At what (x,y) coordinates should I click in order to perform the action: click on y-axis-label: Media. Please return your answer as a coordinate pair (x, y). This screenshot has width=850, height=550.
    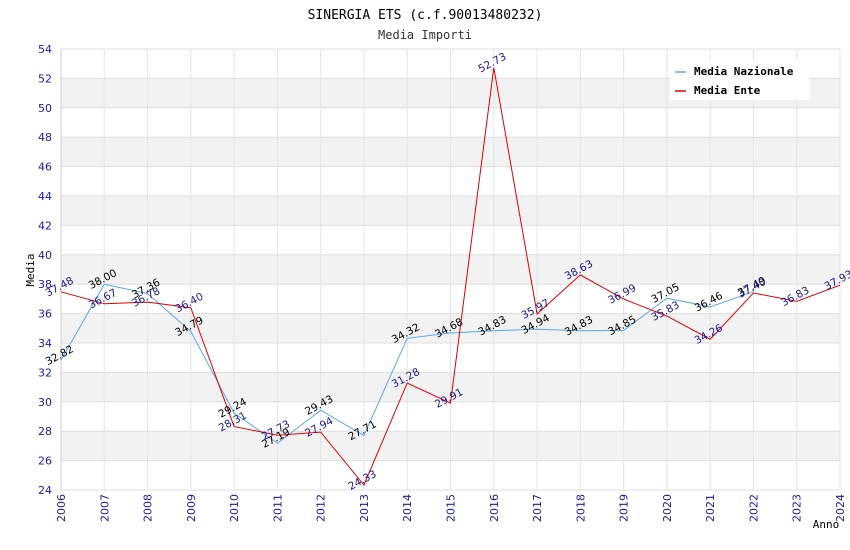
    Looking at the image, I should click on (30, 269).